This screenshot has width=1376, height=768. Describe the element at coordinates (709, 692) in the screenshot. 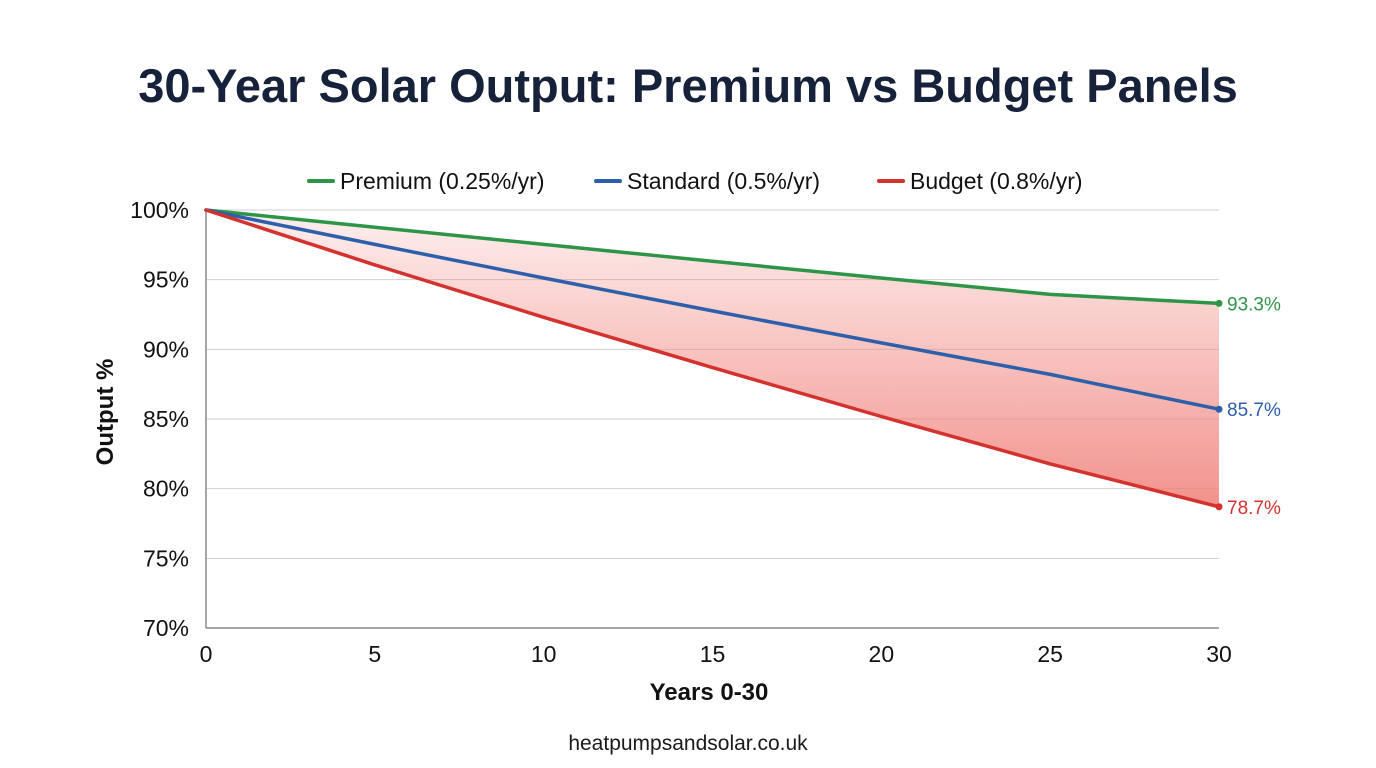

I see `x-axis-title: Years 0-30` at that location.